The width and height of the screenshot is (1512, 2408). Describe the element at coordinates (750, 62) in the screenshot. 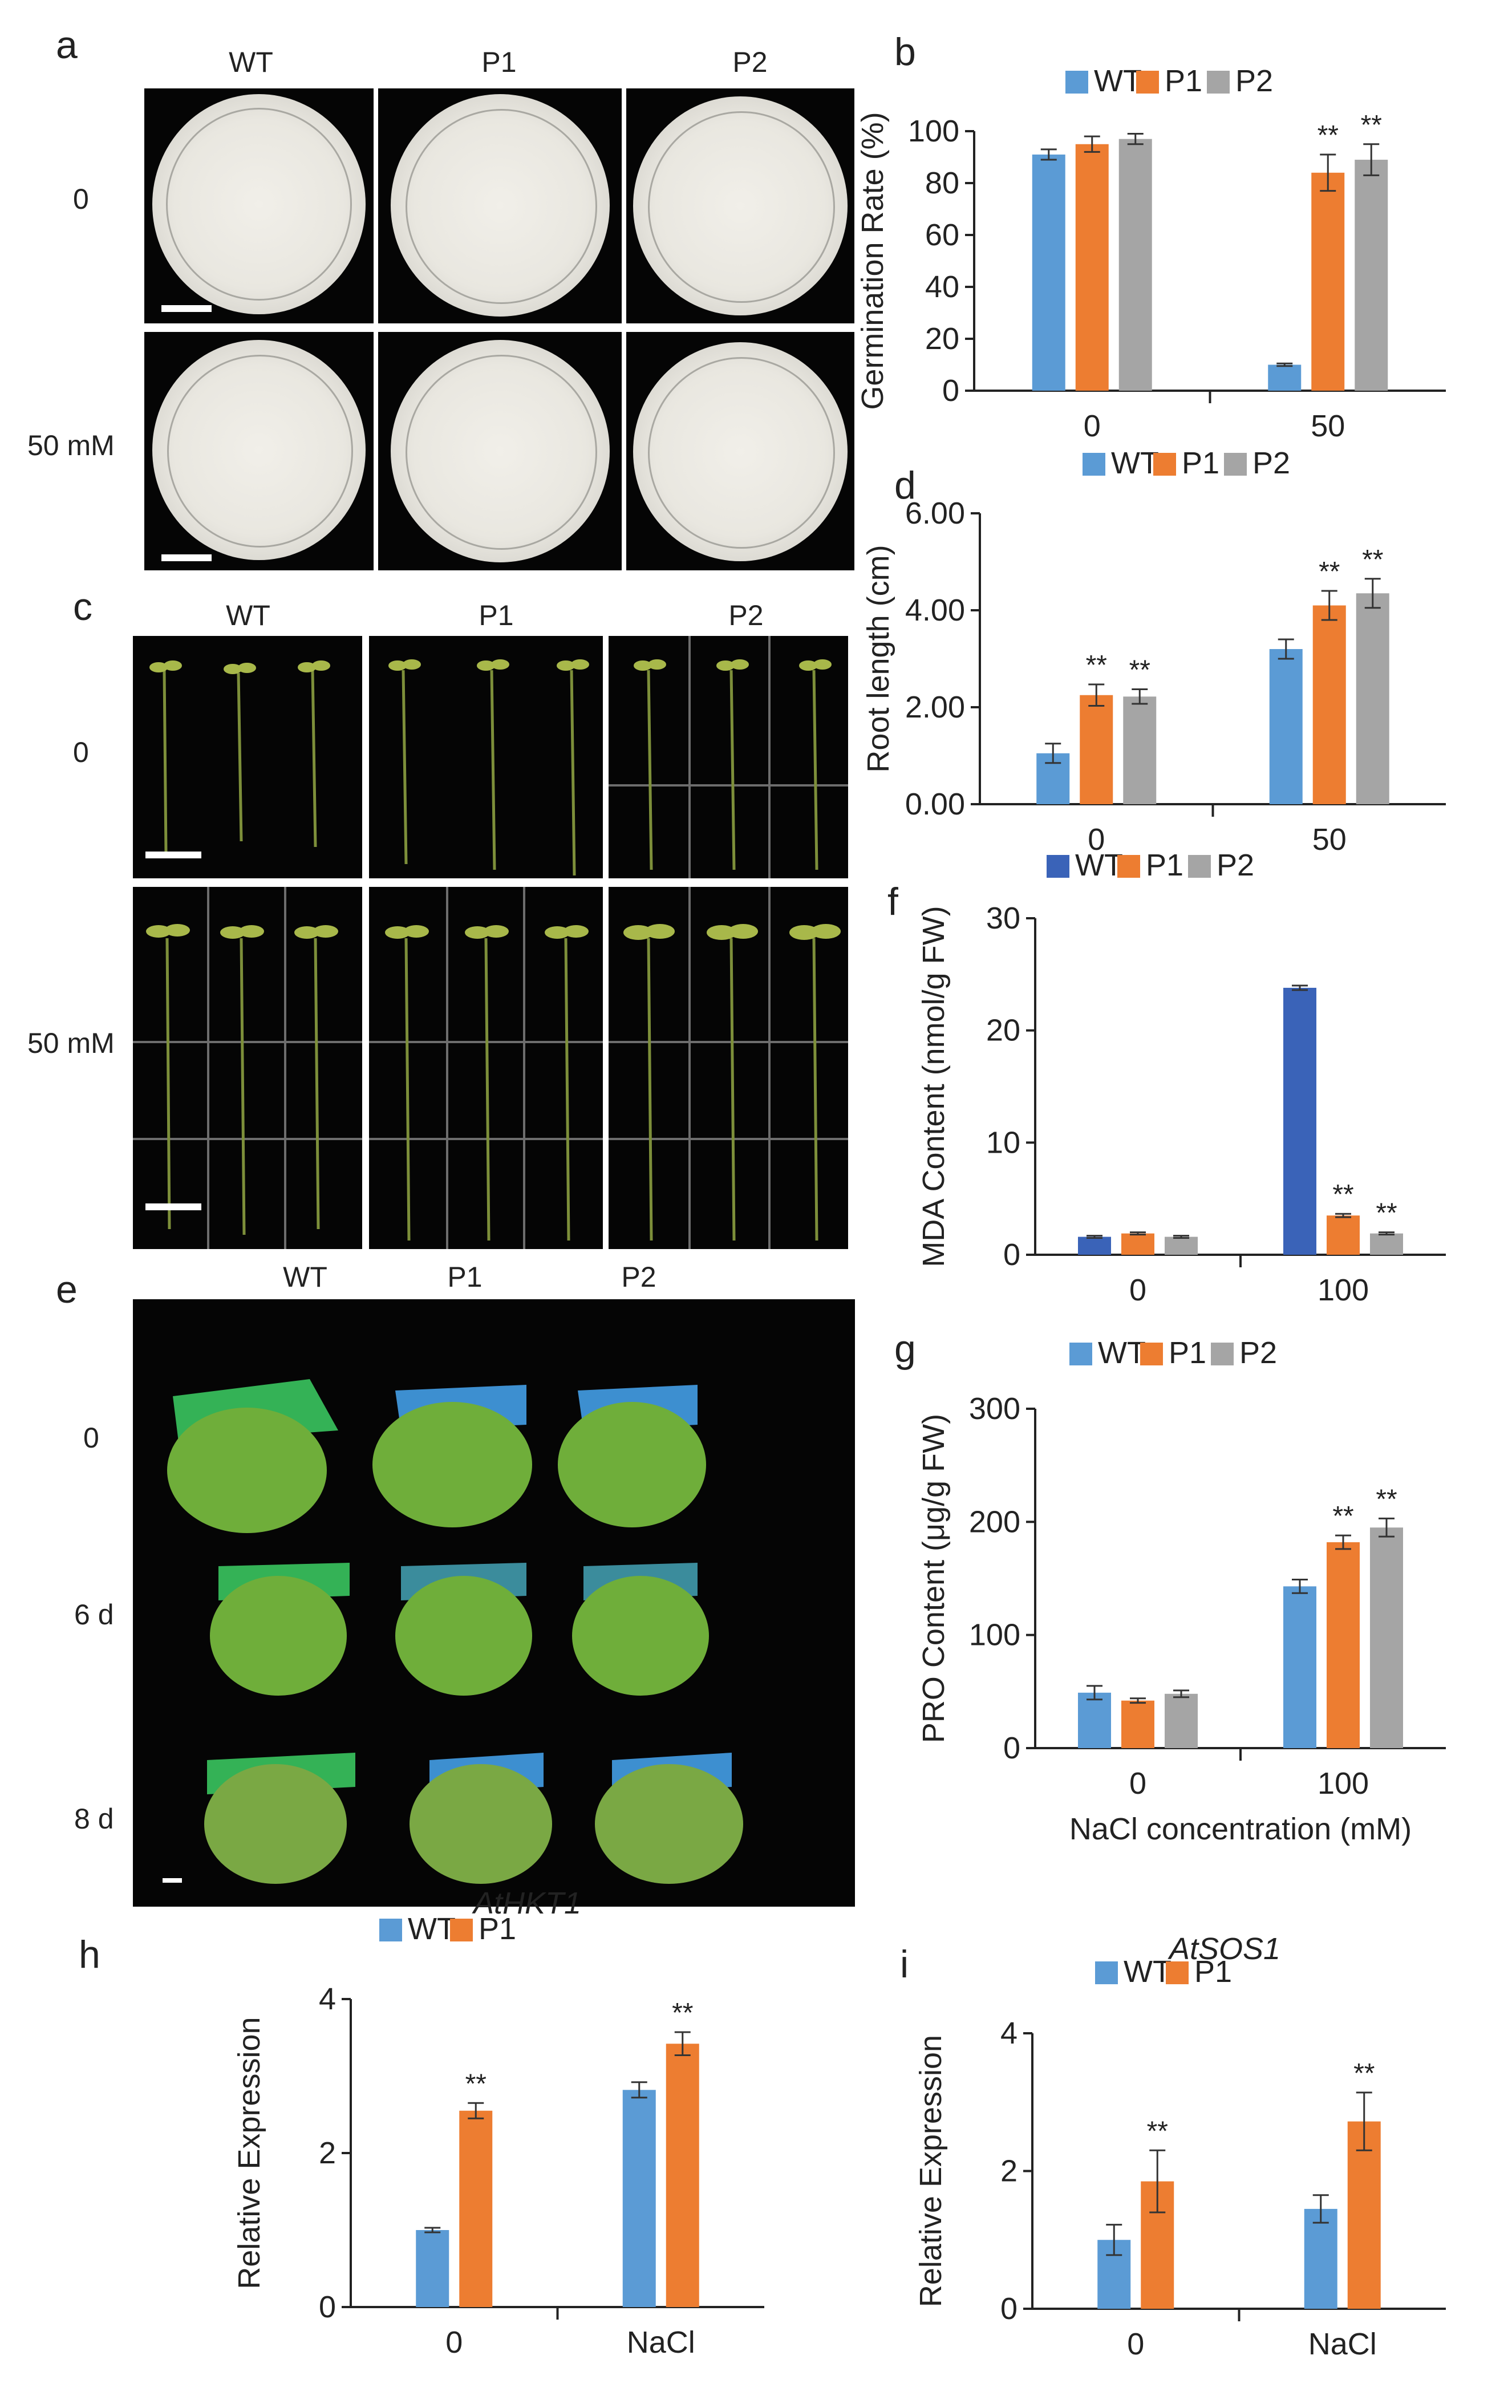

I see `panel-a-col-label-p2: P2` at that location.